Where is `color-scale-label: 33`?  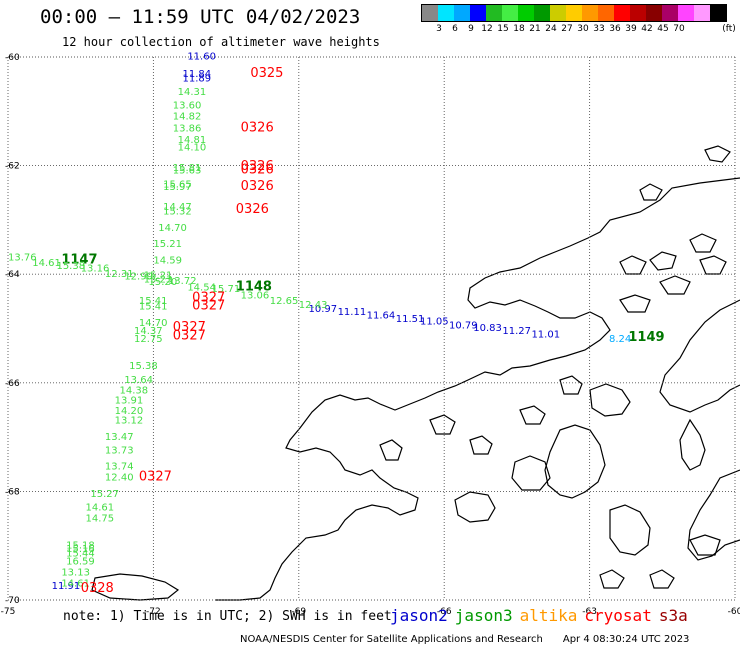 color-scale-label: 33 is located at coordinates (599, 29).